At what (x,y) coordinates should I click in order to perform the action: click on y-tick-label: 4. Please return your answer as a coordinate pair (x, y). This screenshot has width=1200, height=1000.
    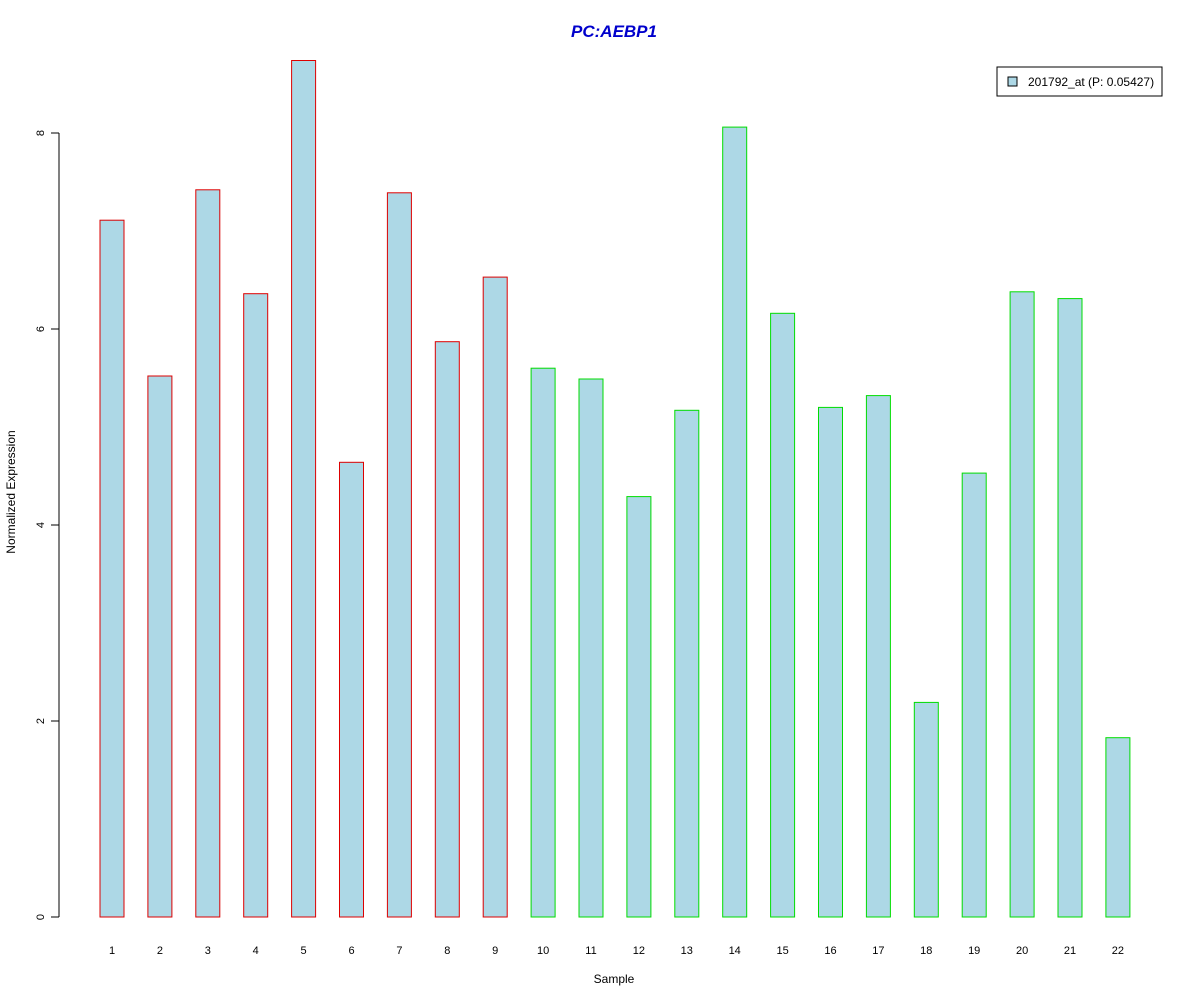
    Looking at the image, I should click on (41, 525).